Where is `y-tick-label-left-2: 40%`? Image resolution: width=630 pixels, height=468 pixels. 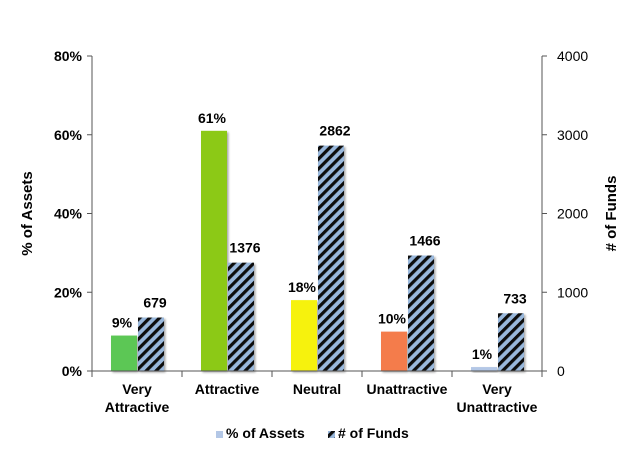
y-tick-label-left-2: 40% is located at coordinates (68, 214).